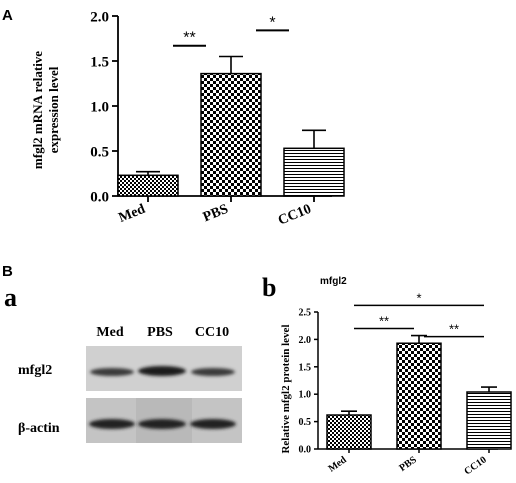  What do you see at coordinates (7, 15) in the screenshot?
I see `panel-letter-A: A` at bounding box center [7, 15].